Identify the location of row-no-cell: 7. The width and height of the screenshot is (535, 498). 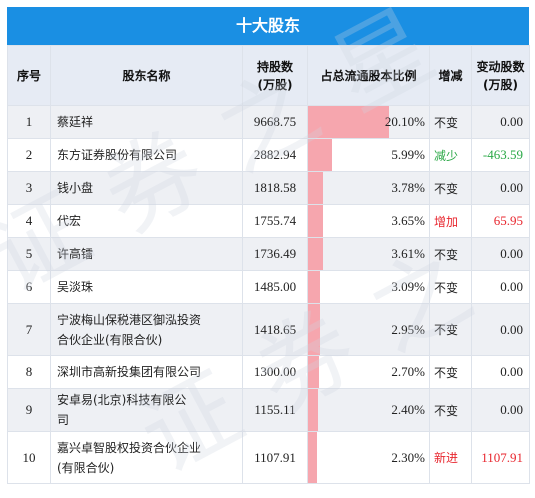
(29, 329).